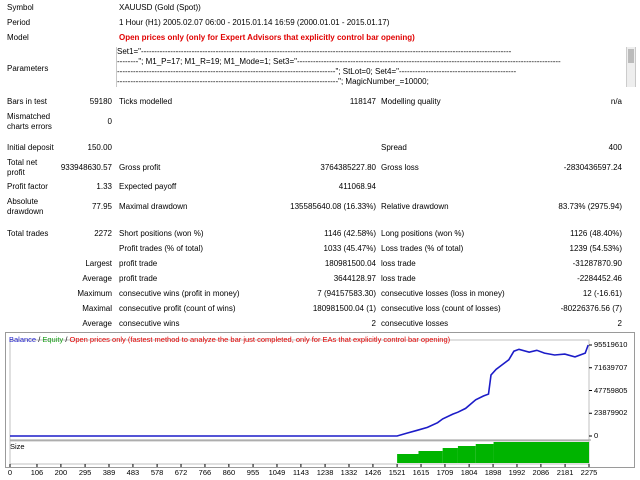 The width and height of the screenshot is (640, 480). I want to click on loss-trades-value: 1239 (54.53%), so click(595, 248).